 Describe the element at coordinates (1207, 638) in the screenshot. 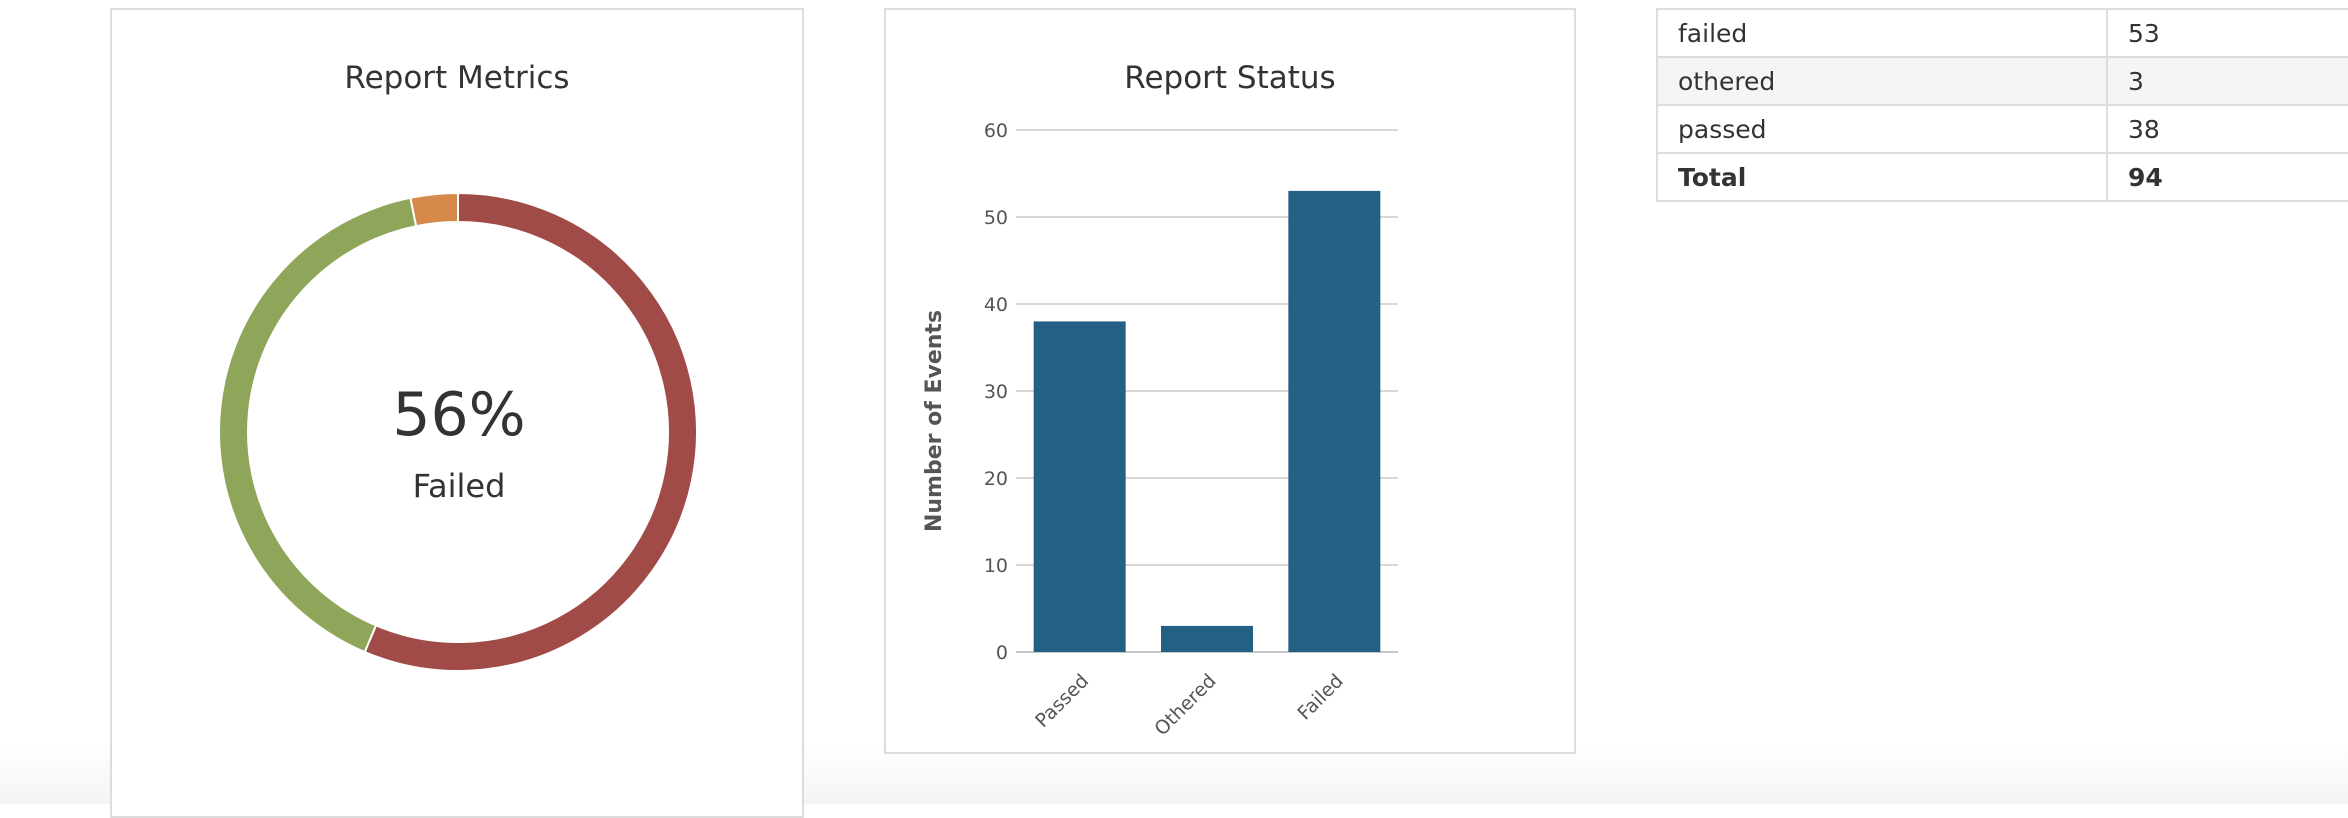

I see `bar-othered` at that location.